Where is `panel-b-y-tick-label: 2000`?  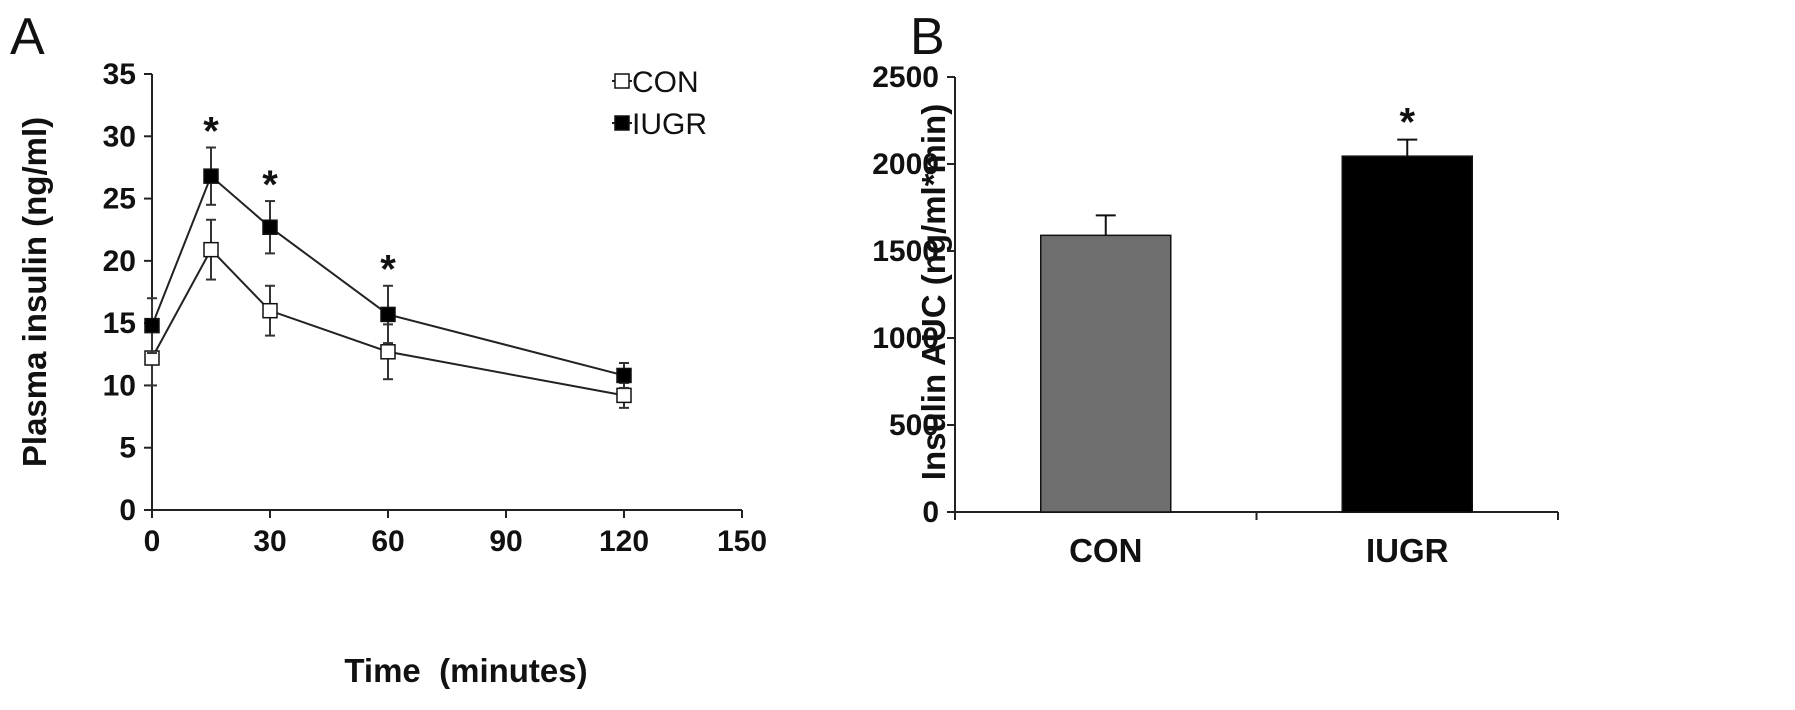
panel-b-y-tick-label: 2000 is located at coordinates (905, 164).